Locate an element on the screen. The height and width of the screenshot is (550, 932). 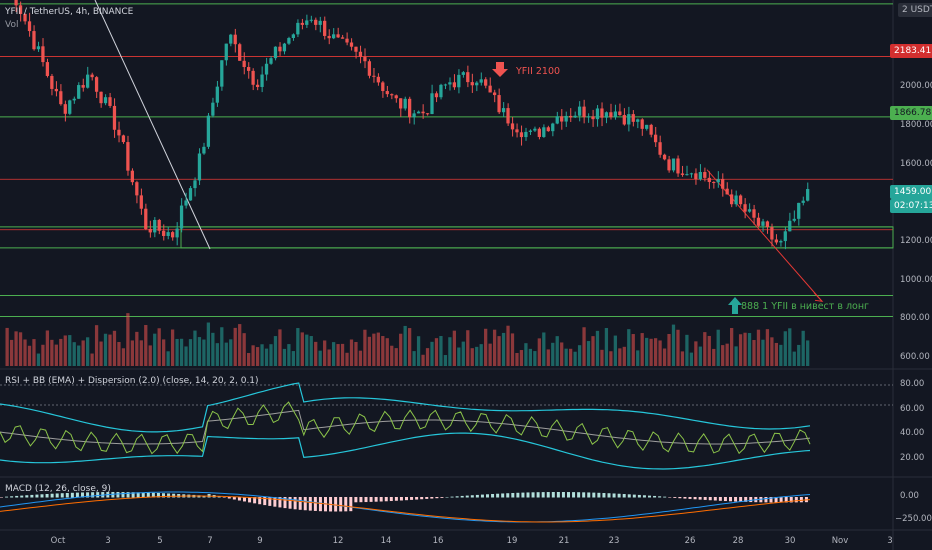
macd-line is located at coordinates (405, 507).